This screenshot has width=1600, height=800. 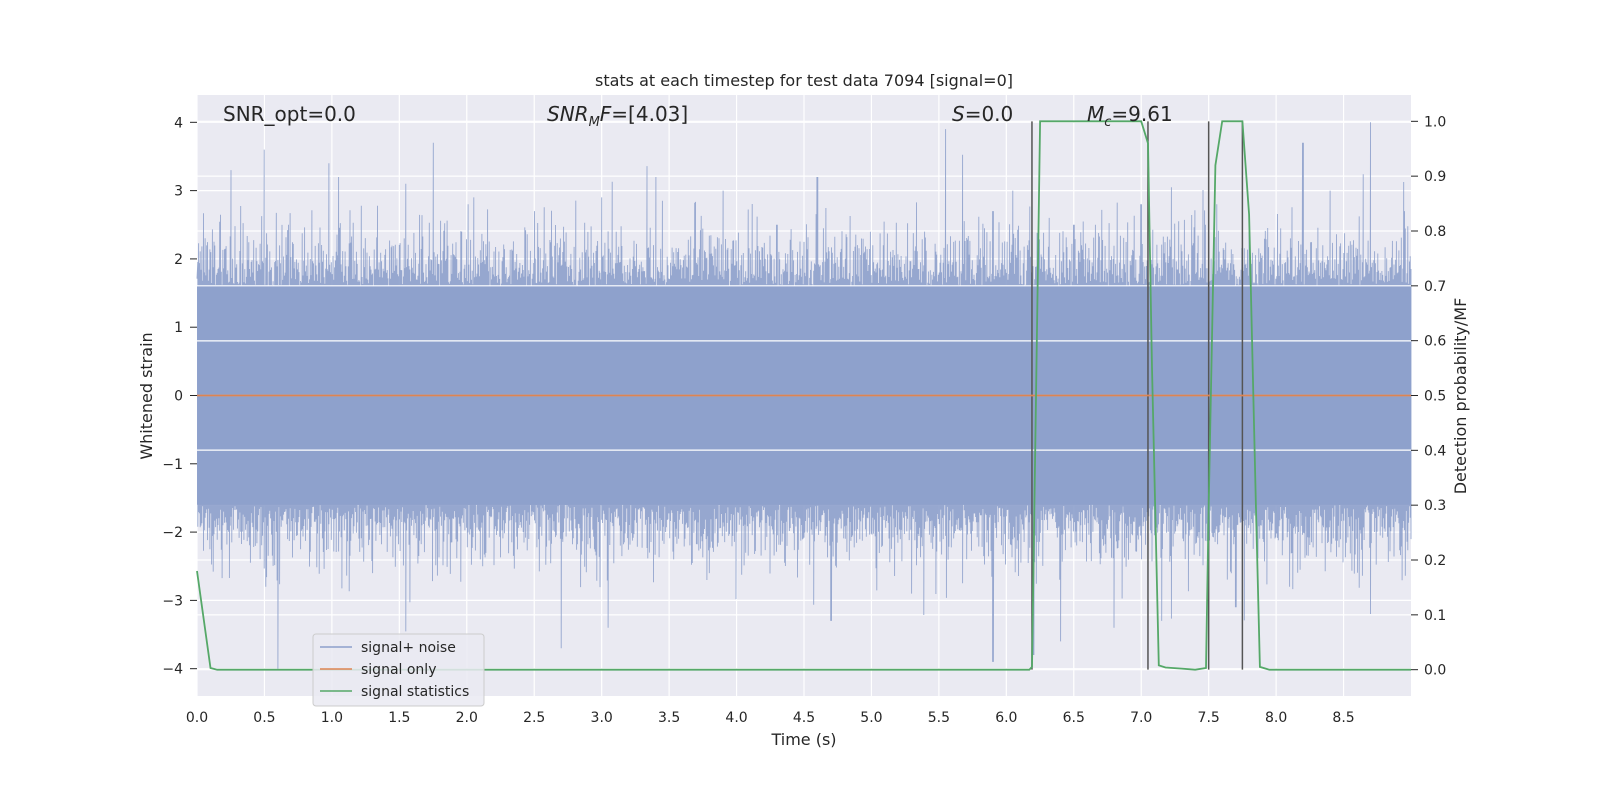 I want to click on y2-tick-label: 0.7, so click(x=1435, y=287).